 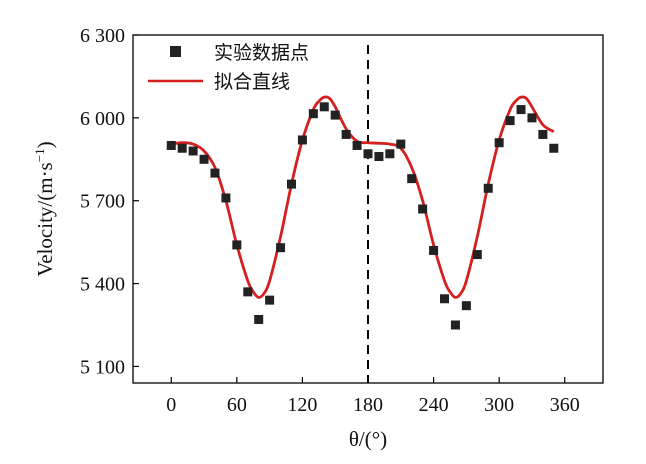 I want to click on x-tick-label: 0, so click(x=171, y=405).